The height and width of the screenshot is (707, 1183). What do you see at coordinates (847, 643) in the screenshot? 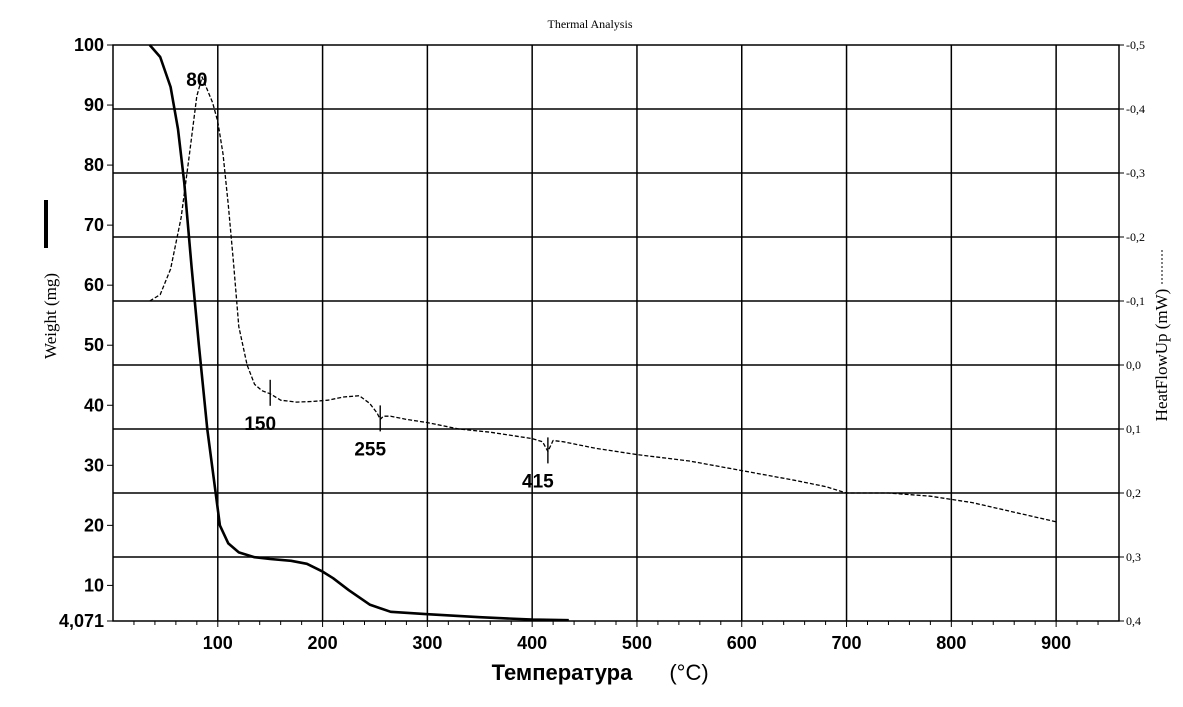
I see `x-tick-label: 700` at bounding box center [847, 643].